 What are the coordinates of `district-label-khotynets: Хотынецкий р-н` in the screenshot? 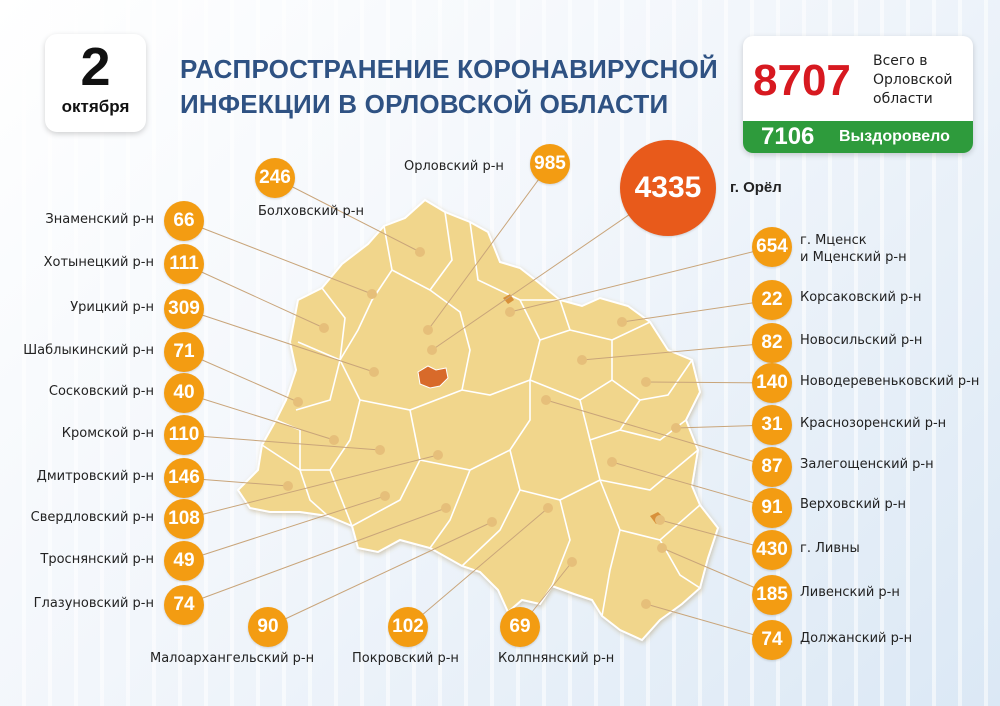 It's located at (98, 262).